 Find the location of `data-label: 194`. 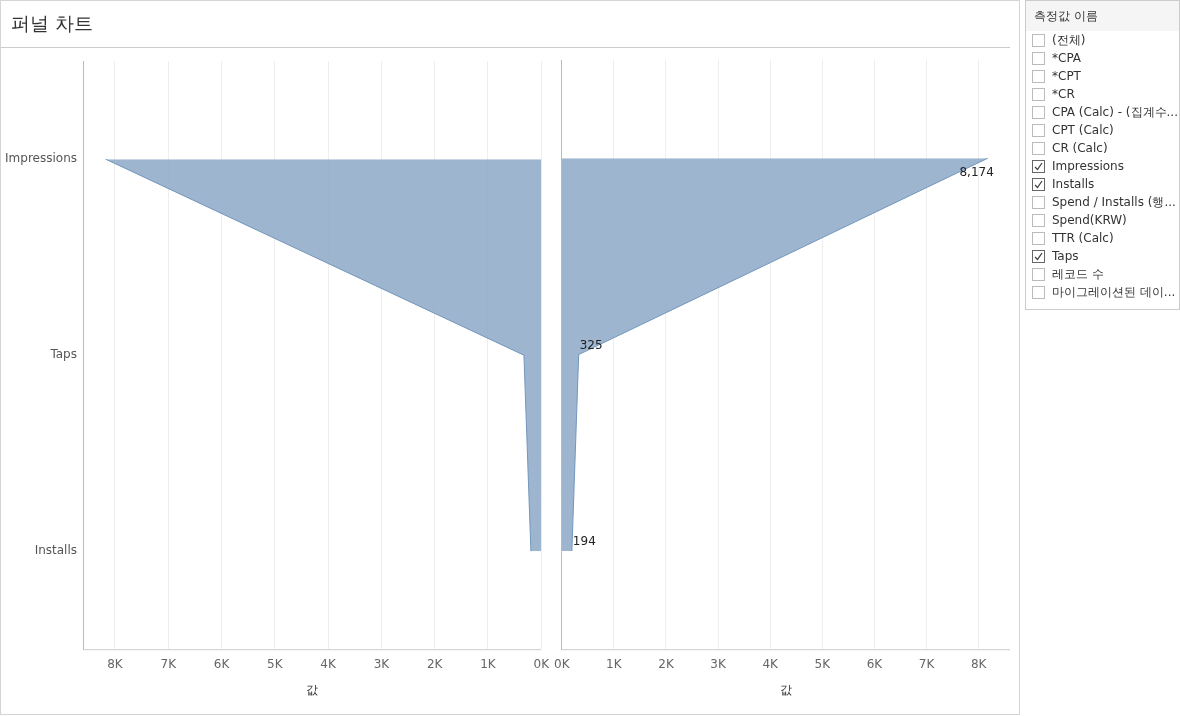

data-label: 194 is located at coordinates (584, 541).